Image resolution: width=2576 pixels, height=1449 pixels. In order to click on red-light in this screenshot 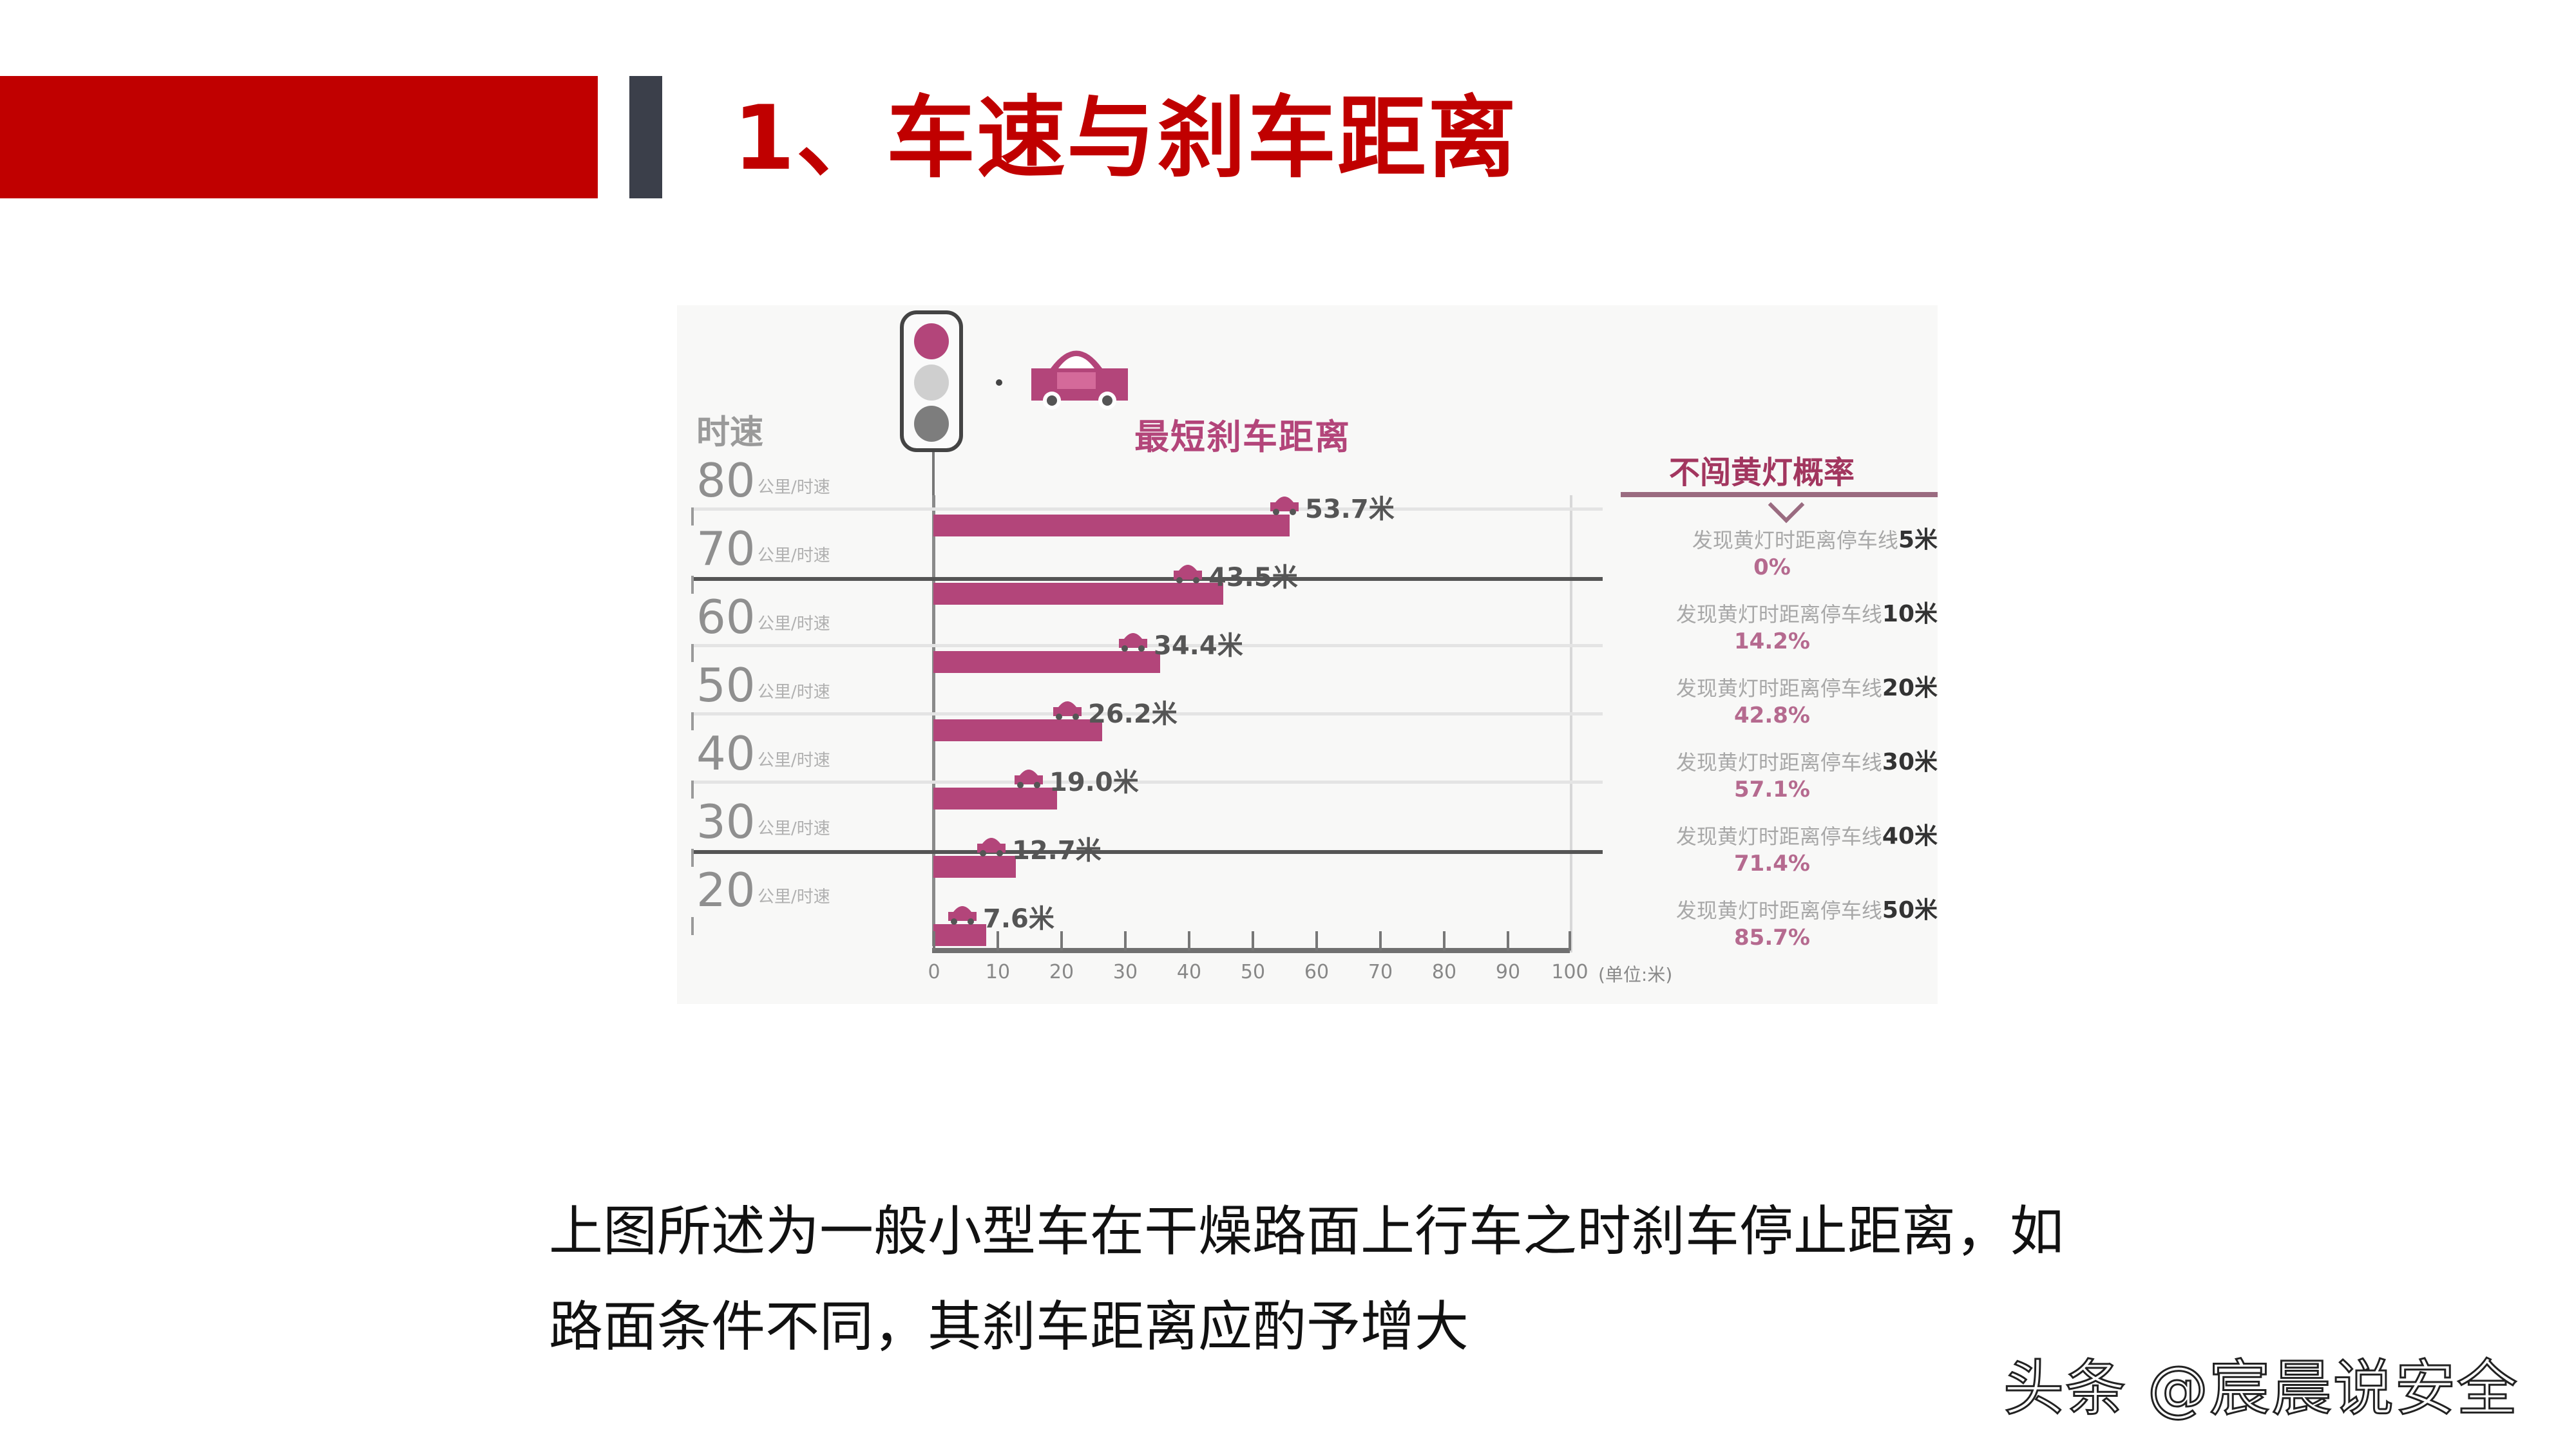, I will do `click(931, 341)`.